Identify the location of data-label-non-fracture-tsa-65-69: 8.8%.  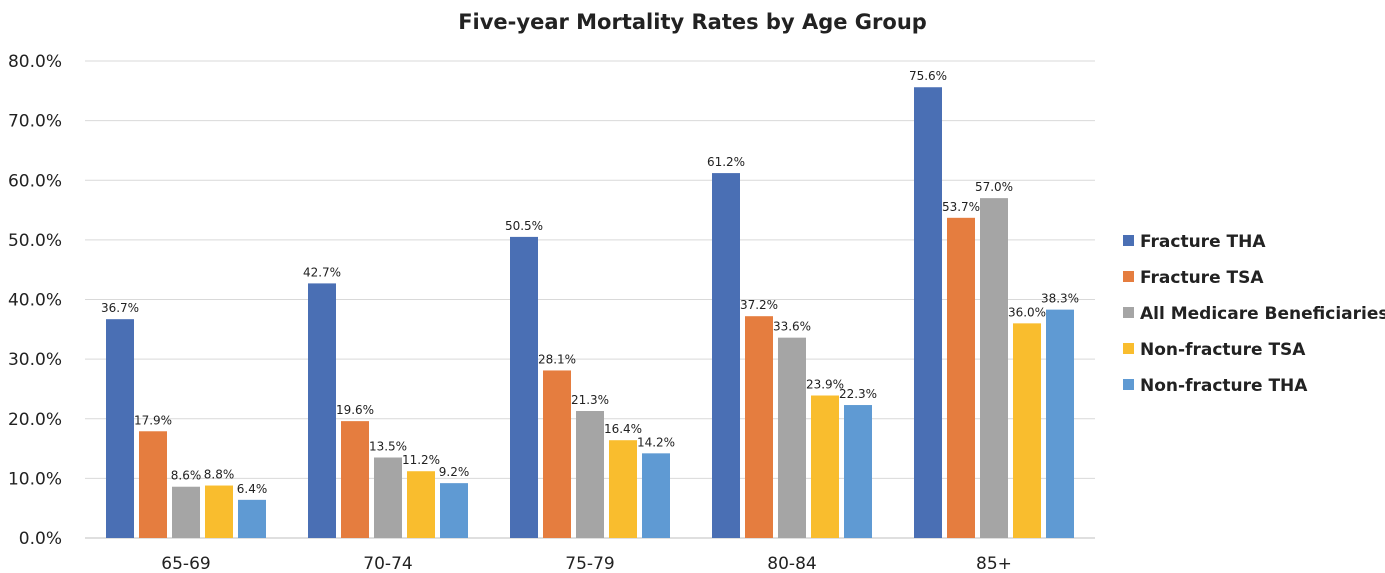
(219, 475).